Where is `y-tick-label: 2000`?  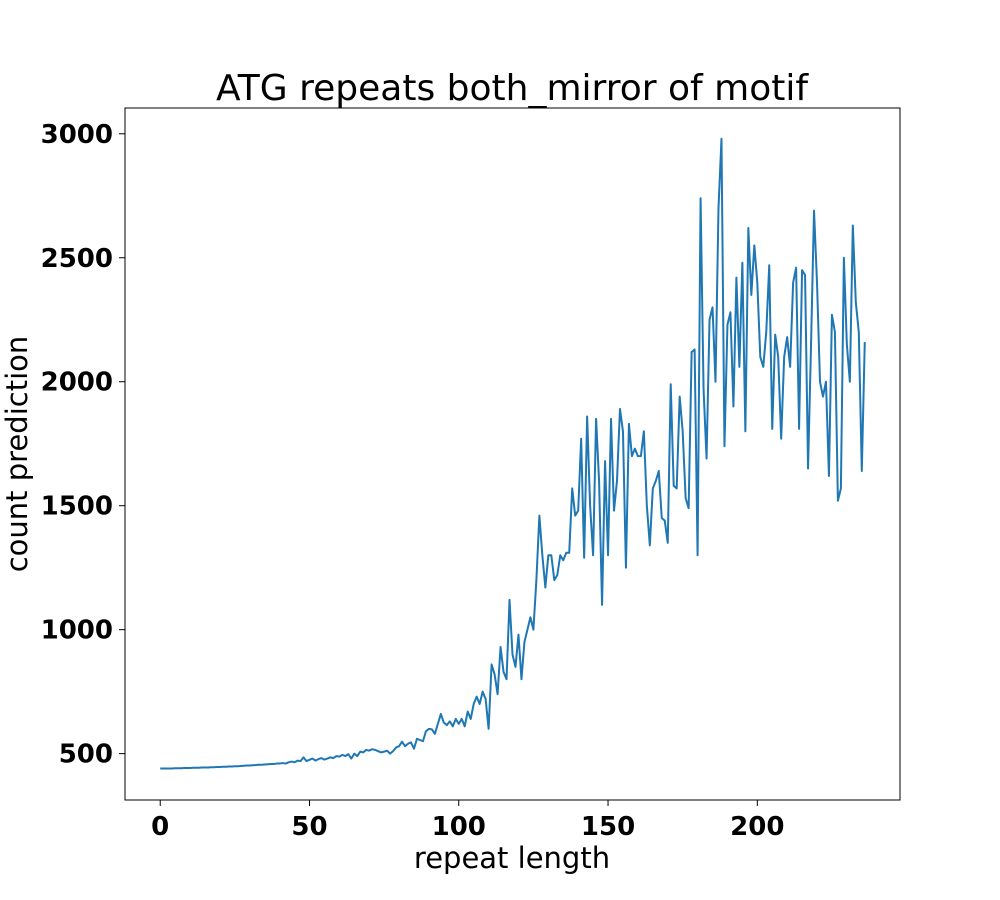 y-tick-label: 2000 is located at coordinates (77, 383).